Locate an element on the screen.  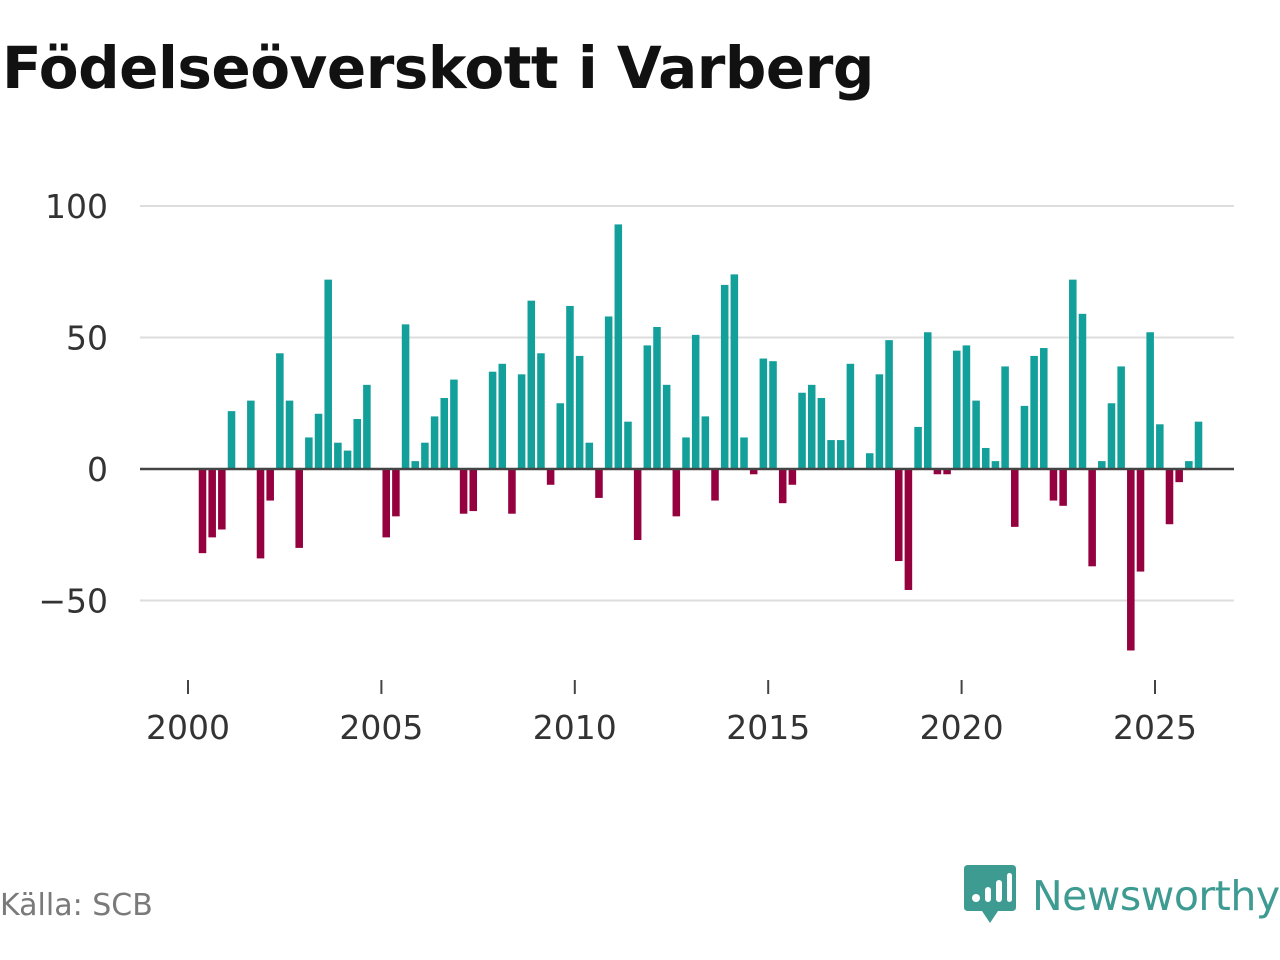
x-tick-label: 2025 is located at coordinates (1155, 727).